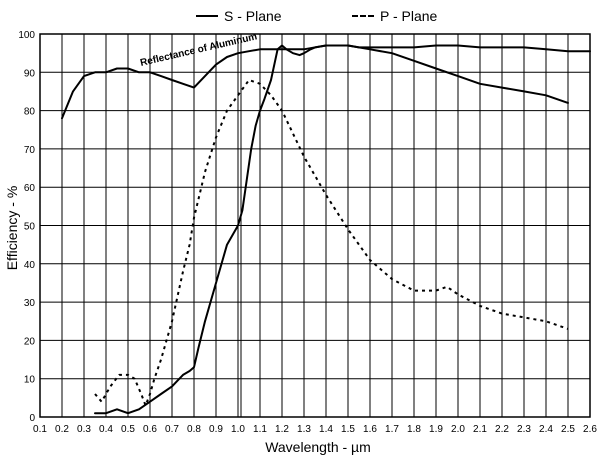 This screenshot has height=460, width=600. Describe the element at coordinates (331, 16) in the screenshot. I see `legend: S - Plane P - Plane` at that location.